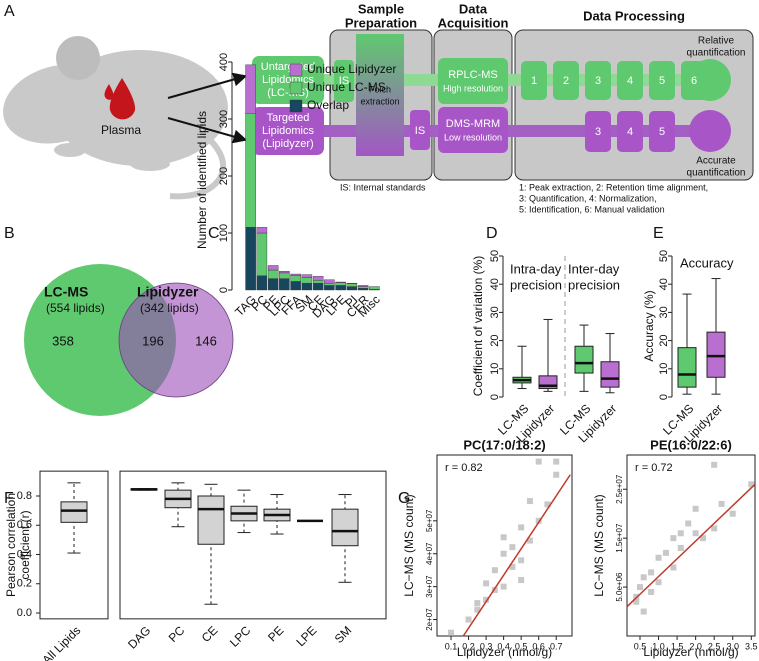  Describe the element at coordinates (495, 284) in the screenshot. I see `y-tick-label: 40` at that location.